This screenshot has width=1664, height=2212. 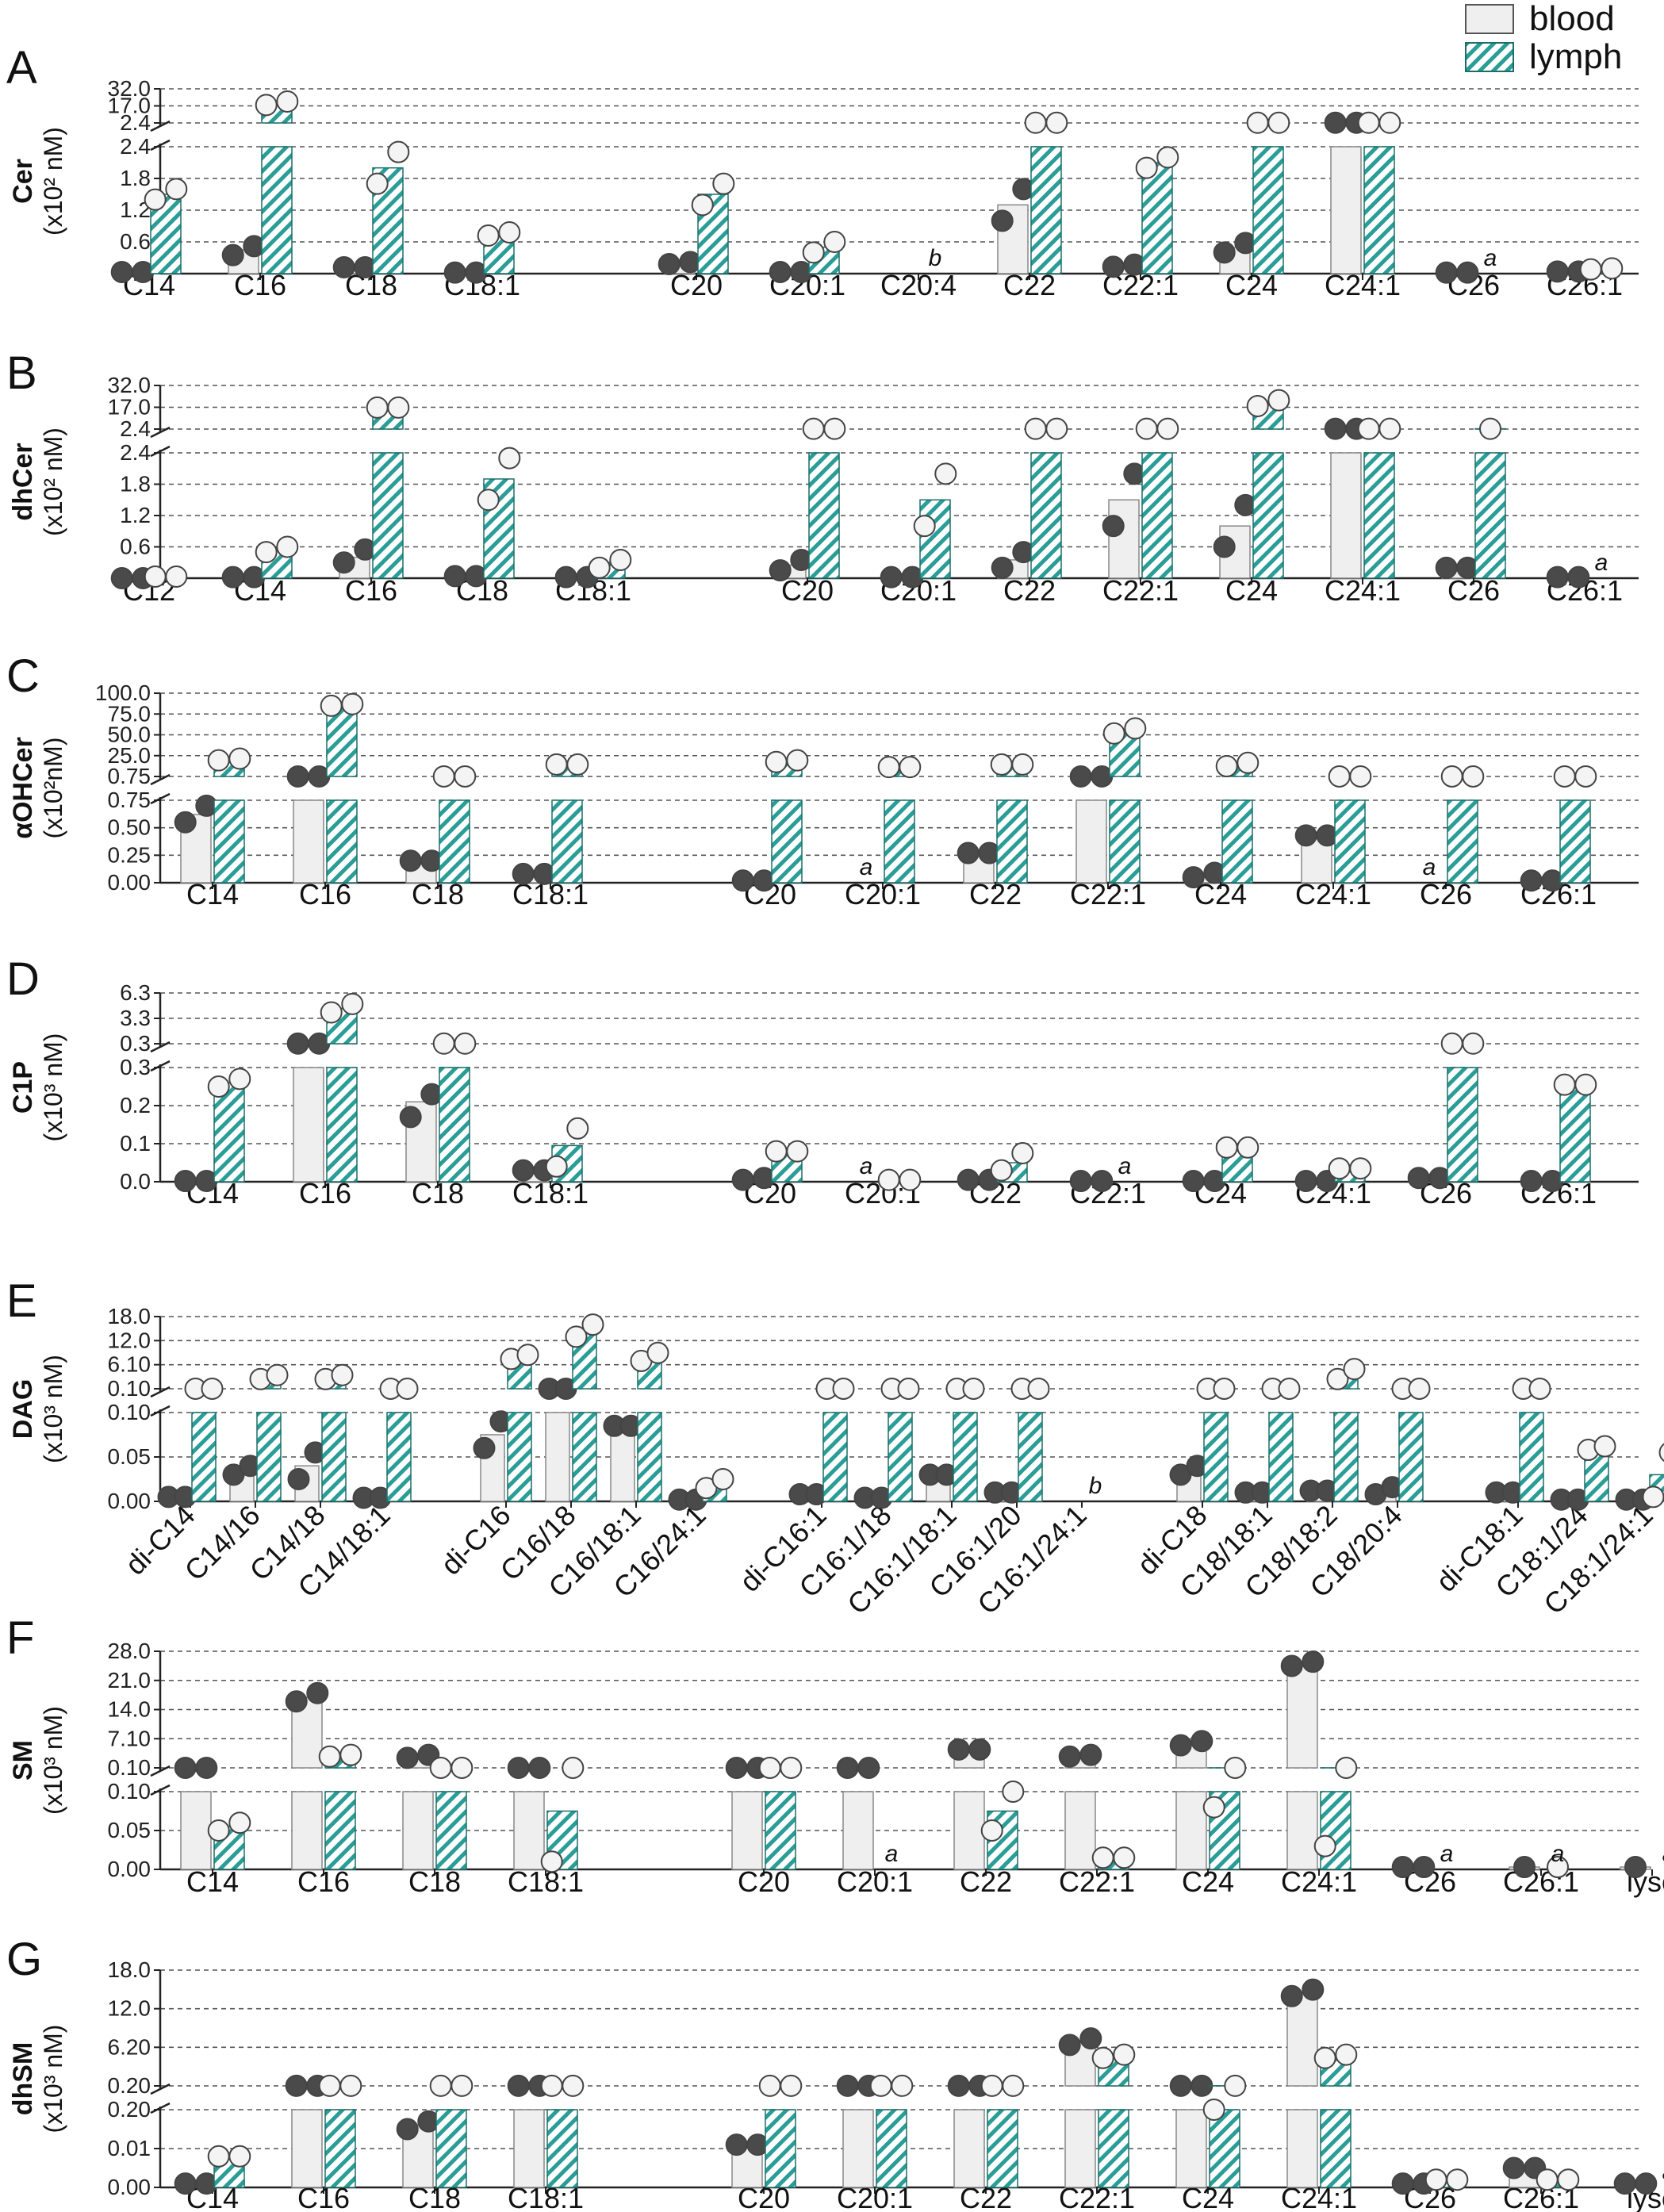 I want to click on y-tick-label: 0.75, so click(x=129, y=776).